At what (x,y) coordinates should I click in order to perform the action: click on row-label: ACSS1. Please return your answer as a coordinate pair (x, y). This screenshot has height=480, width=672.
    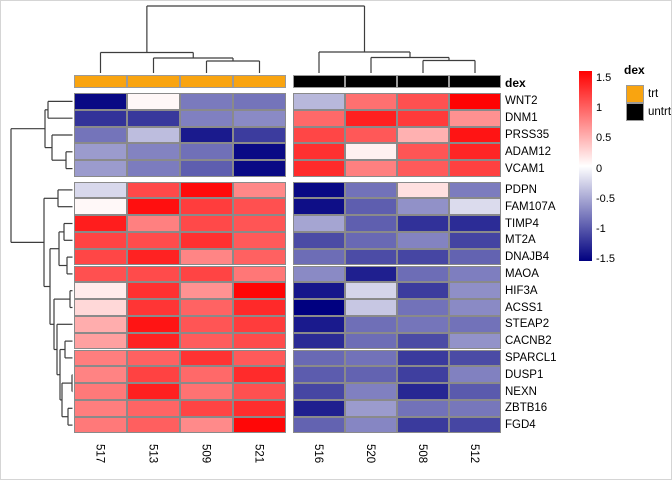
    Looking at the image, I should click on (524, 307).